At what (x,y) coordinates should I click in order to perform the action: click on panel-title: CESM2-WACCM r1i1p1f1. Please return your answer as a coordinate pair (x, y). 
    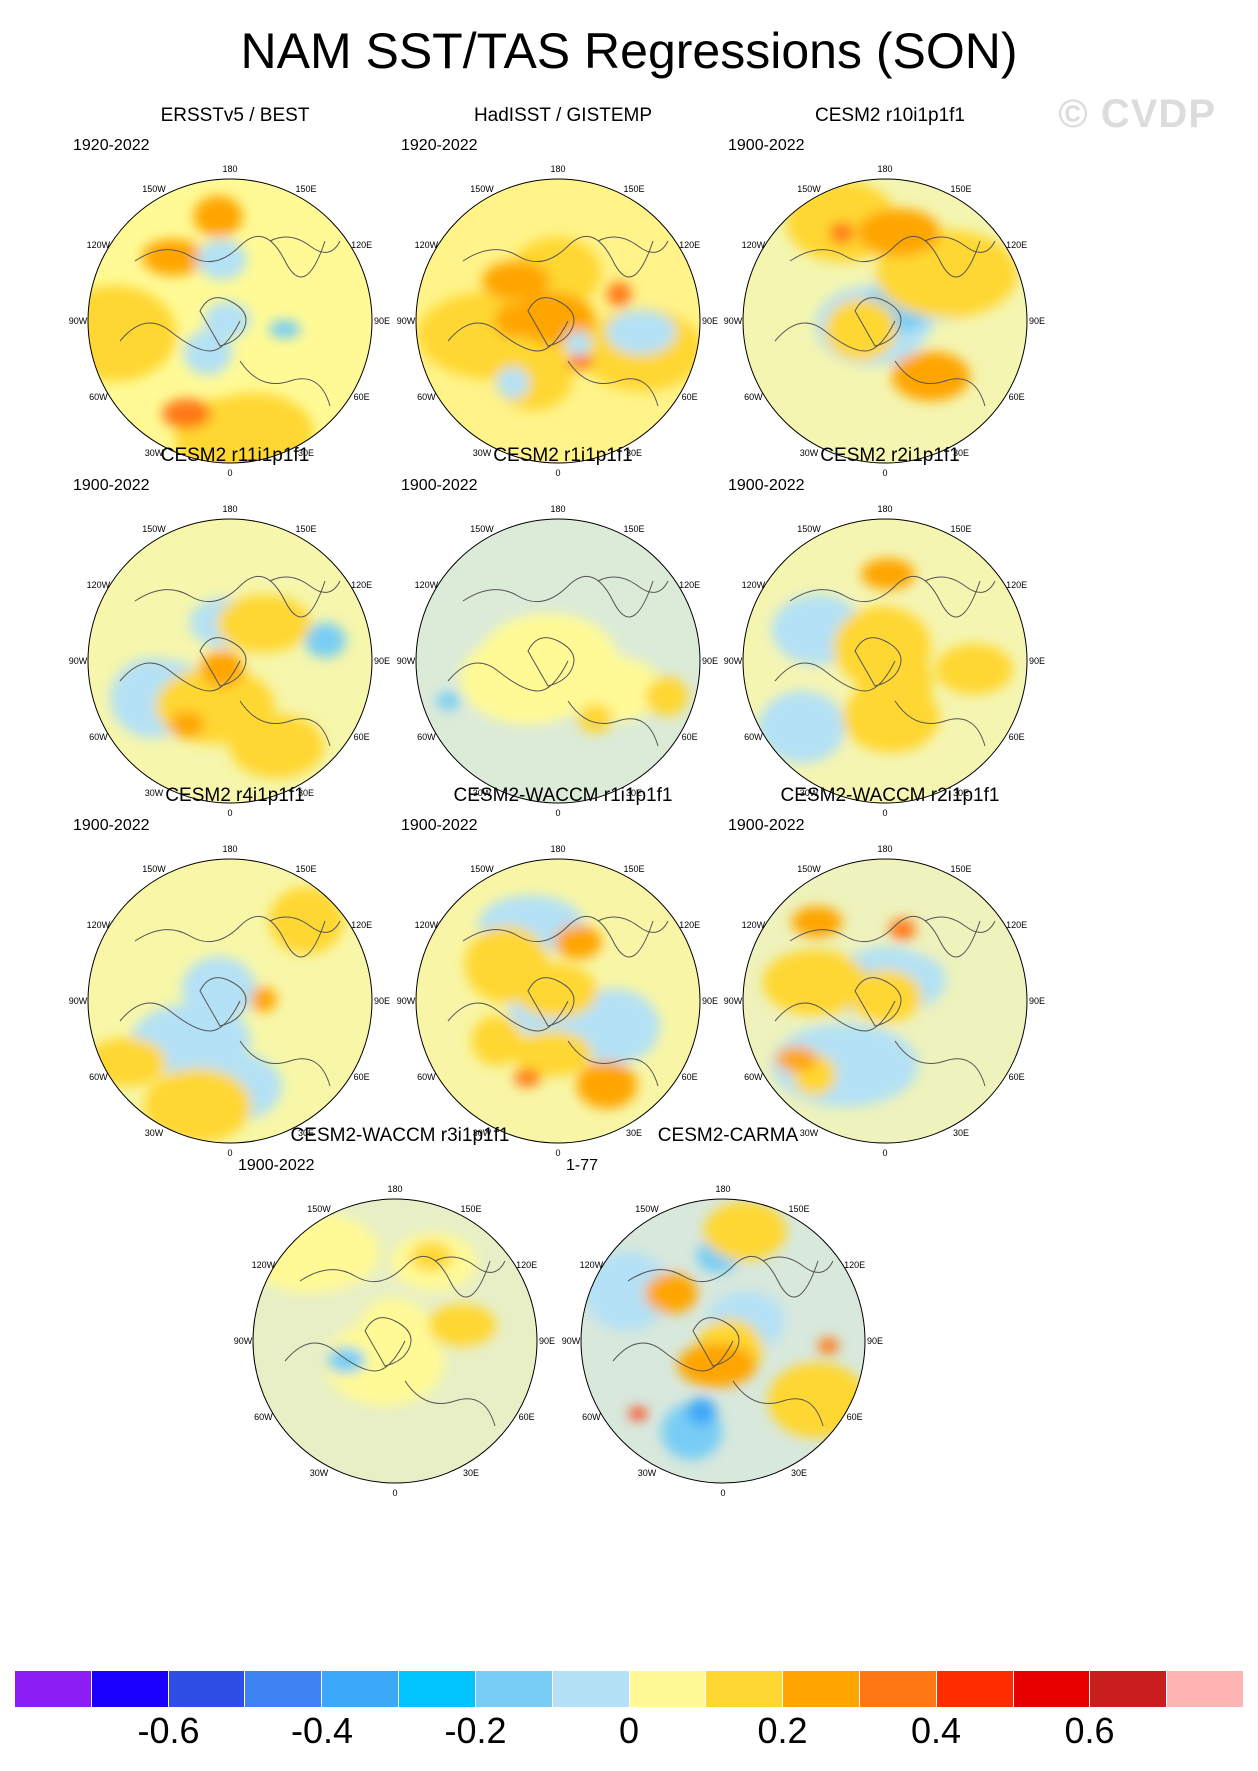
    Looking at the image, I should click on (563, 795).